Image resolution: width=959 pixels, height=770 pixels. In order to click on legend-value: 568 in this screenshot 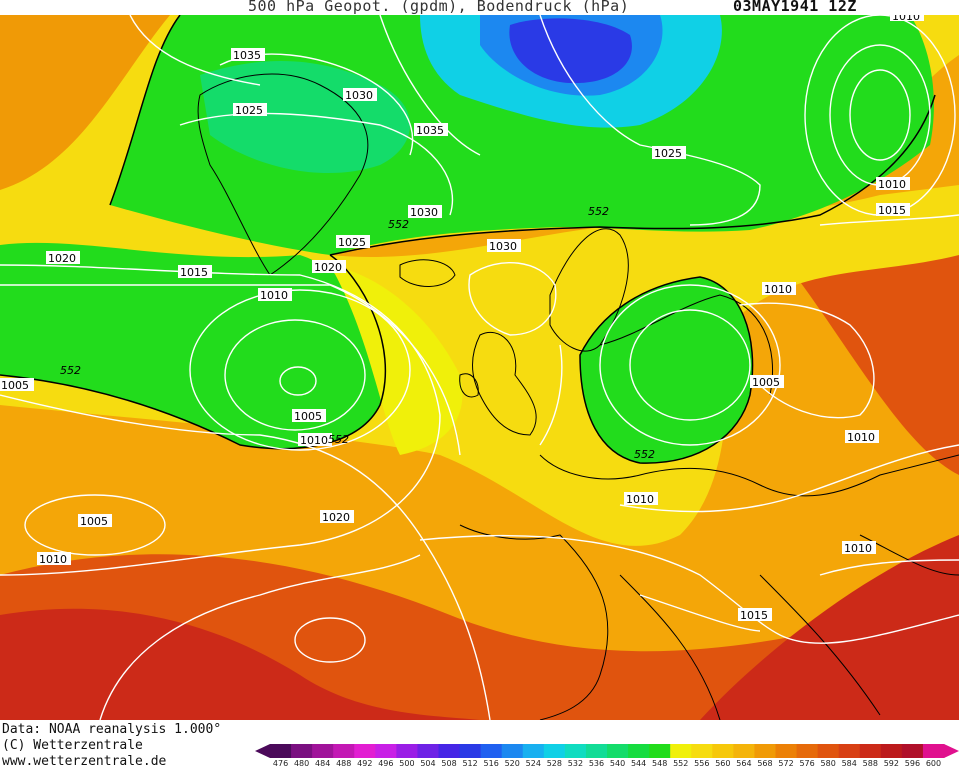, I will do `click(765, 763)`.